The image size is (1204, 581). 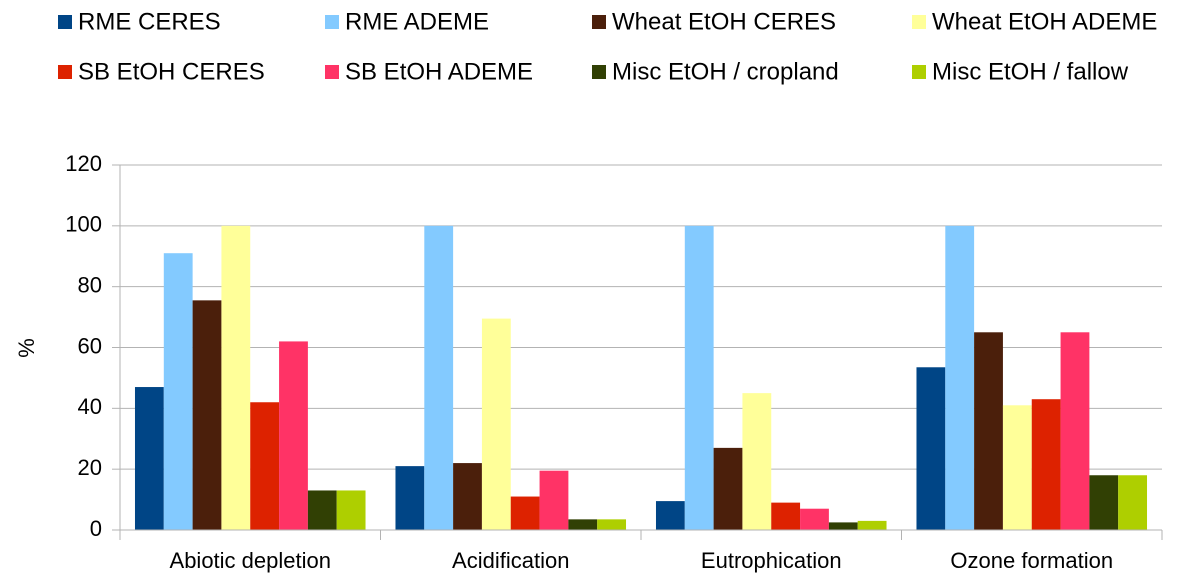 I want to click on x-tick-label: Abiotic depletion, so click(x=250, y=560).